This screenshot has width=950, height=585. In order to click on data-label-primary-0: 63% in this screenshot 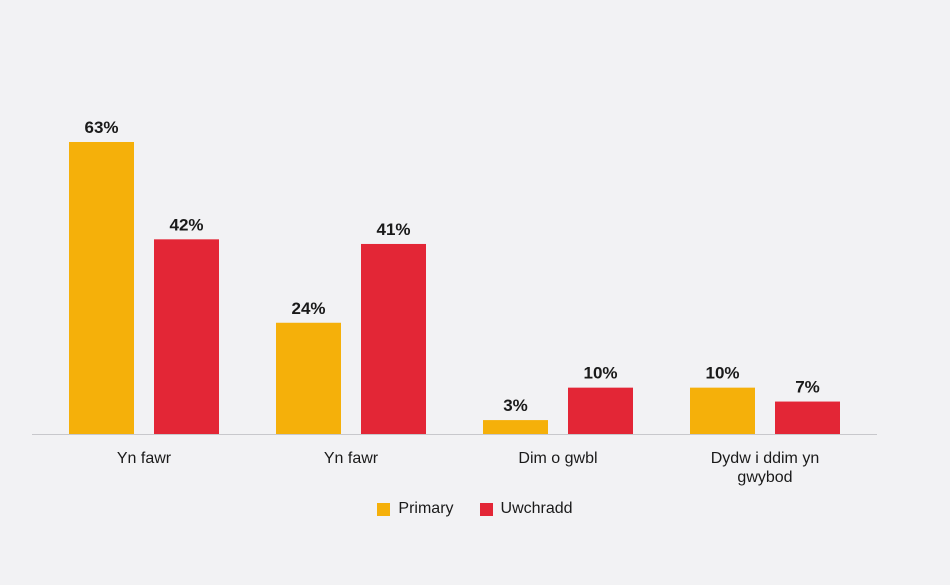, I will do `click(101, 127)`.